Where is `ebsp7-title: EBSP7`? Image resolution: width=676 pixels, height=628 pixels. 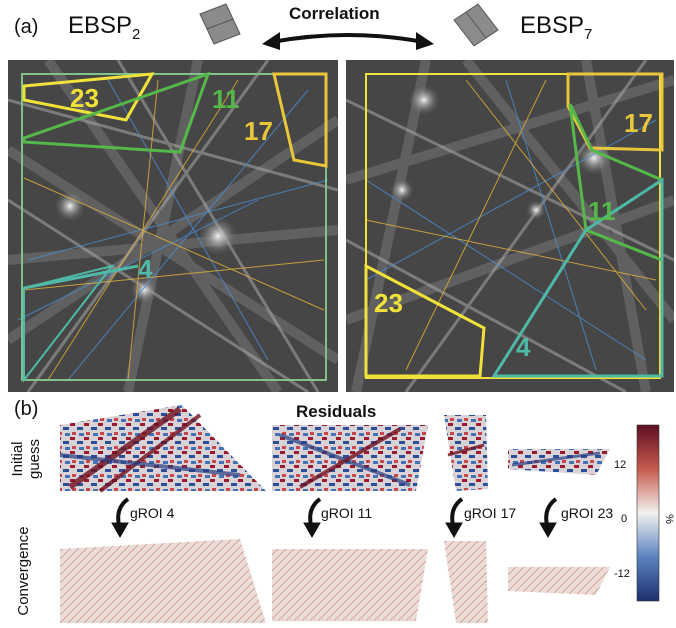
ebsp7-title: EBSP7 is located at coordinates (556, 27).